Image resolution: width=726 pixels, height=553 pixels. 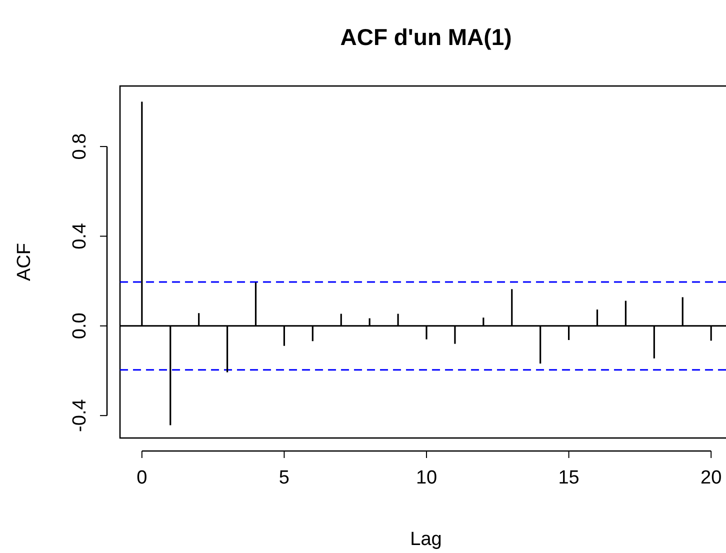 I want to click on x-tick-label: 0, so click(x=142, y=477).